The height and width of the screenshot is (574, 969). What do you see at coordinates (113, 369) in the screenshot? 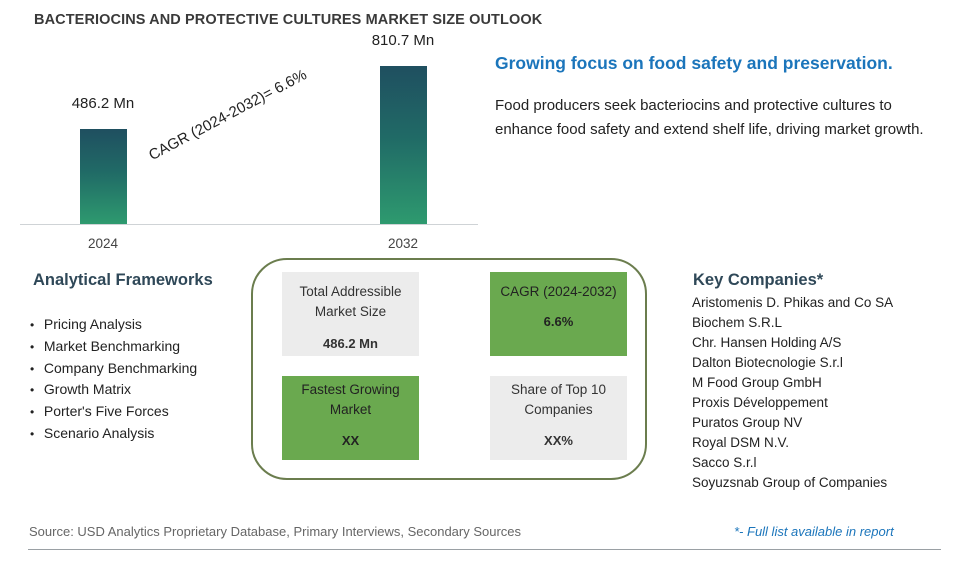
I see `list-item: • Company Benchmarking` at bounding box center [113, 369].